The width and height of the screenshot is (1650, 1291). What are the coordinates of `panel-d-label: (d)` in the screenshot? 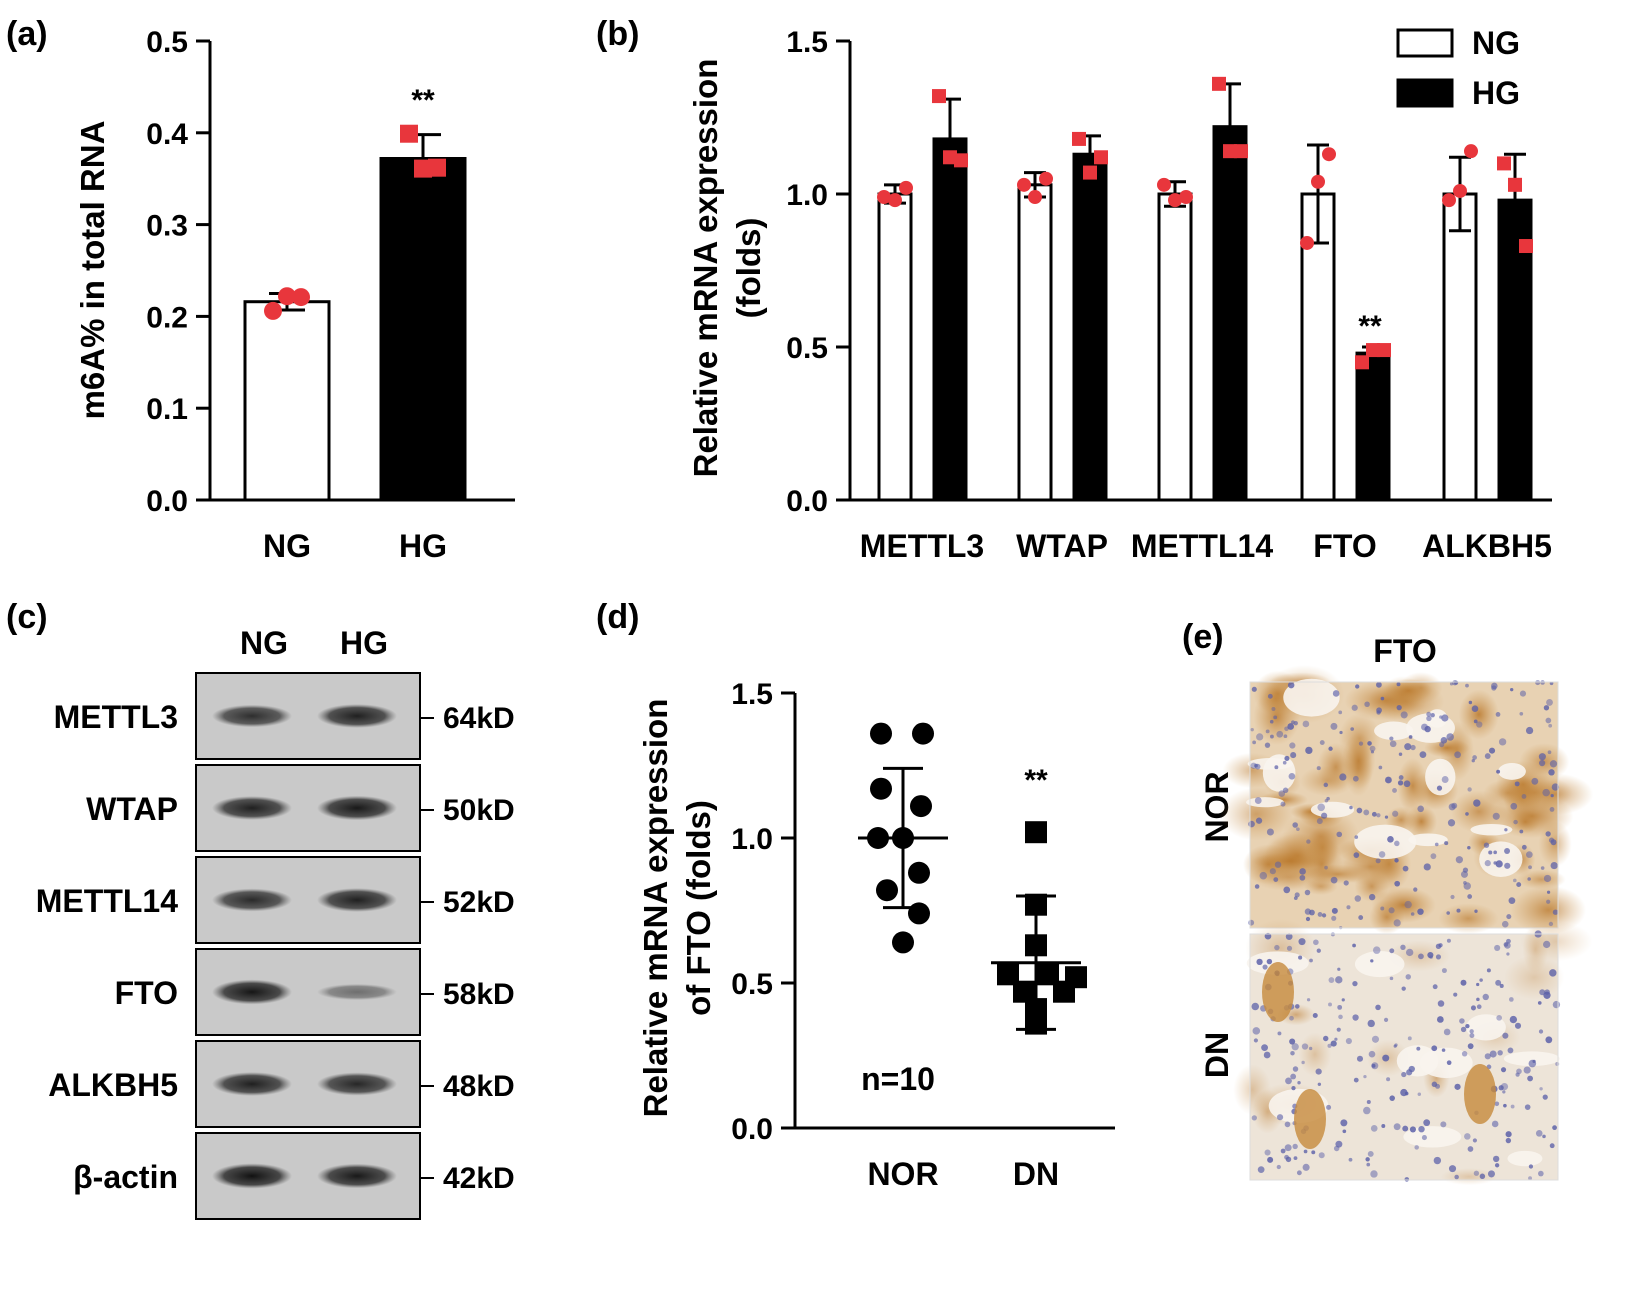 It's located at (617, 617).